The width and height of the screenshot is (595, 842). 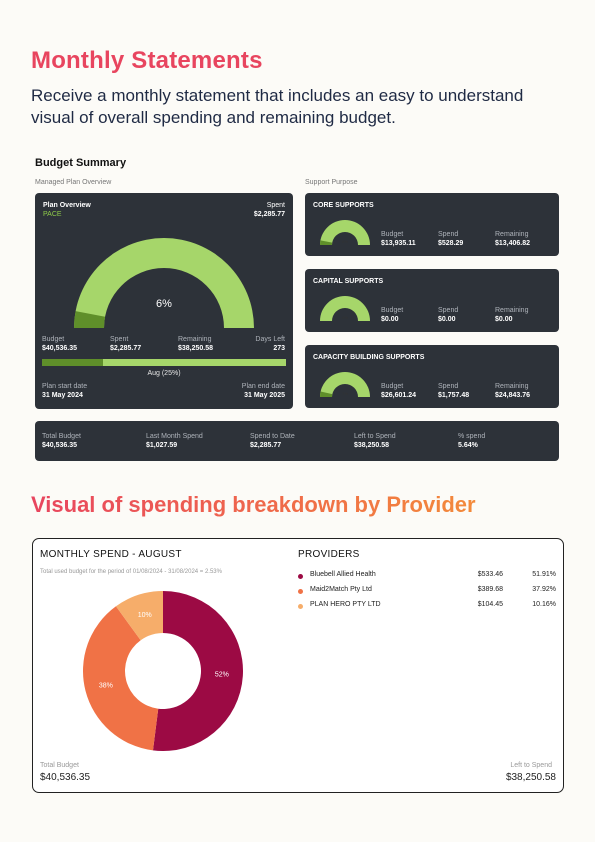 I want to click on last-month-value: $1,027.59, so click(x=162, y=445).